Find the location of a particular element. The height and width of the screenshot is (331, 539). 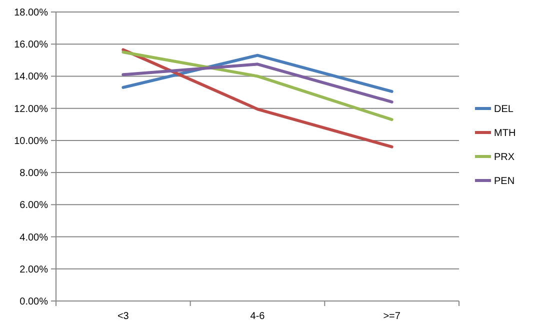

y-tick-label: 6.00% is located at coordinates (34, 206).